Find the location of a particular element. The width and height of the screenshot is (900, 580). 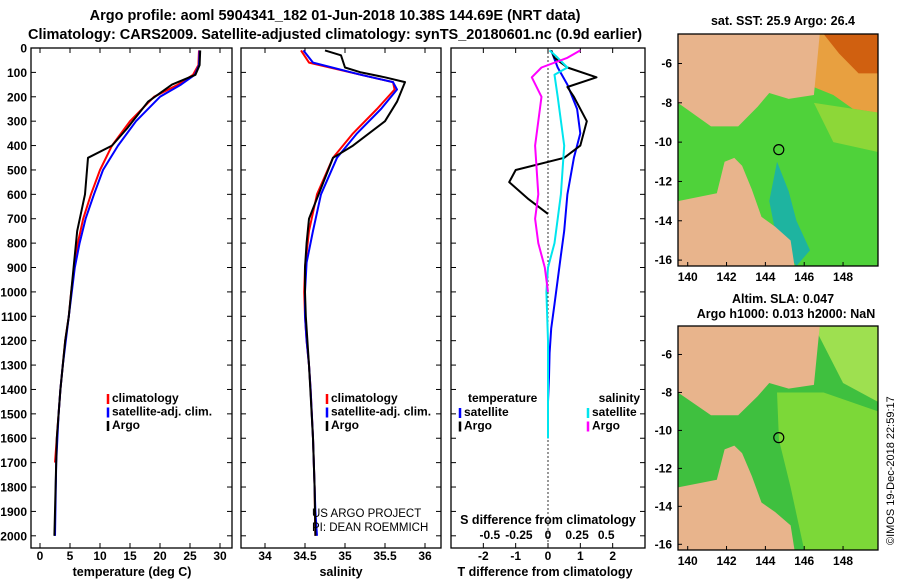

depth-tick-label: 300 is located at coordinates (17, 122).